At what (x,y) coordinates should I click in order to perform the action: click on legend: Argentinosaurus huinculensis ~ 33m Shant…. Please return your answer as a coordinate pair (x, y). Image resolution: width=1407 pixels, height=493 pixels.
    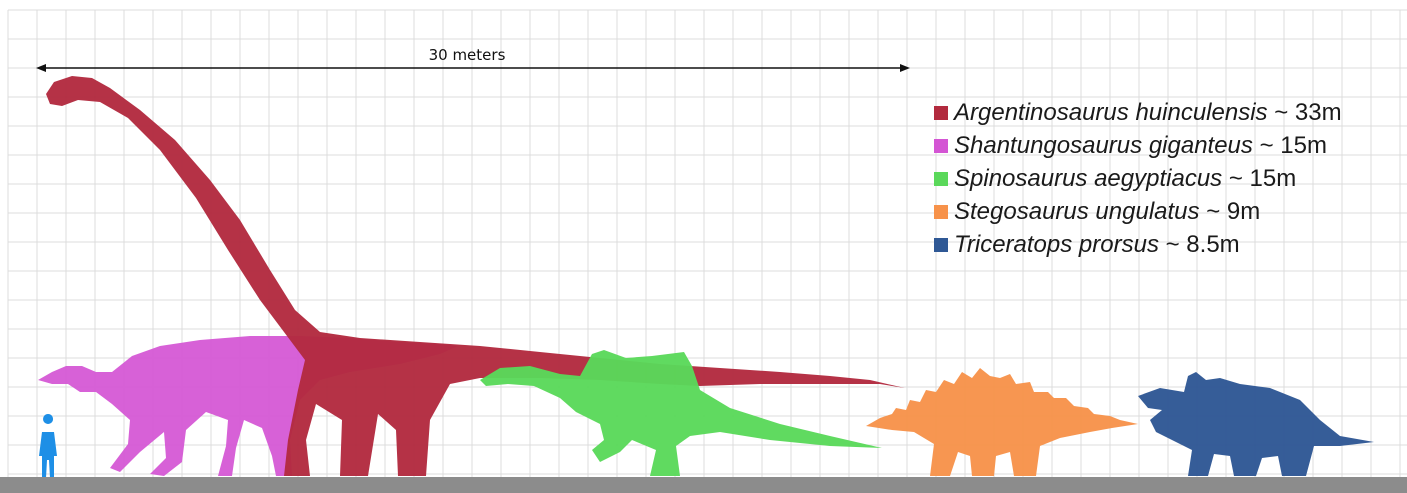
    Looking at the image, I should click on (1164, 178).